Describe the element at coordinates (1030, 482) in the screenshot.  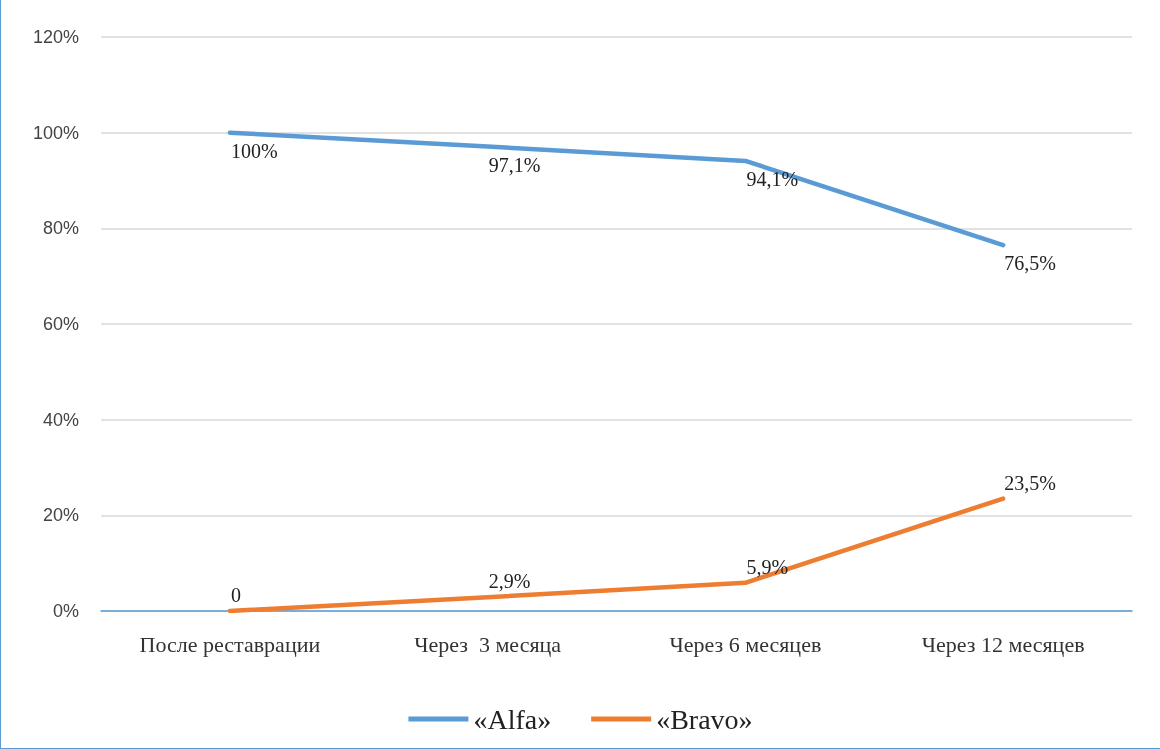
I see `data-label: 23,5%` at that location.